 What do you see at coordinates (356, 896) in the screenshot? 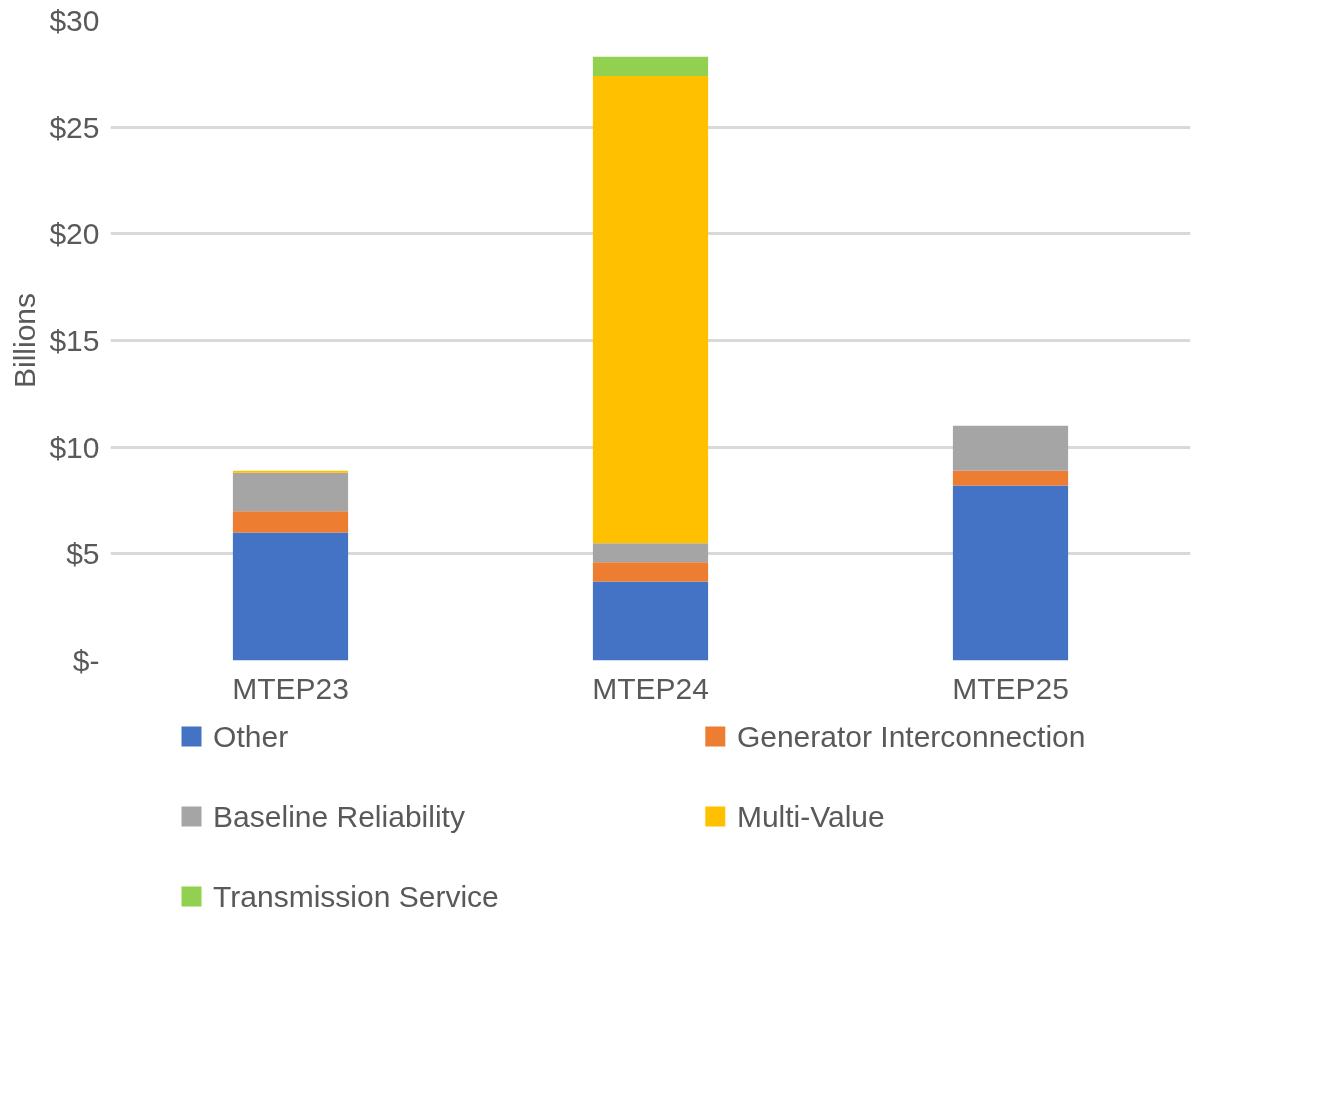
I see `legend-label: Transmission Service` at bounding box center [356, 896].